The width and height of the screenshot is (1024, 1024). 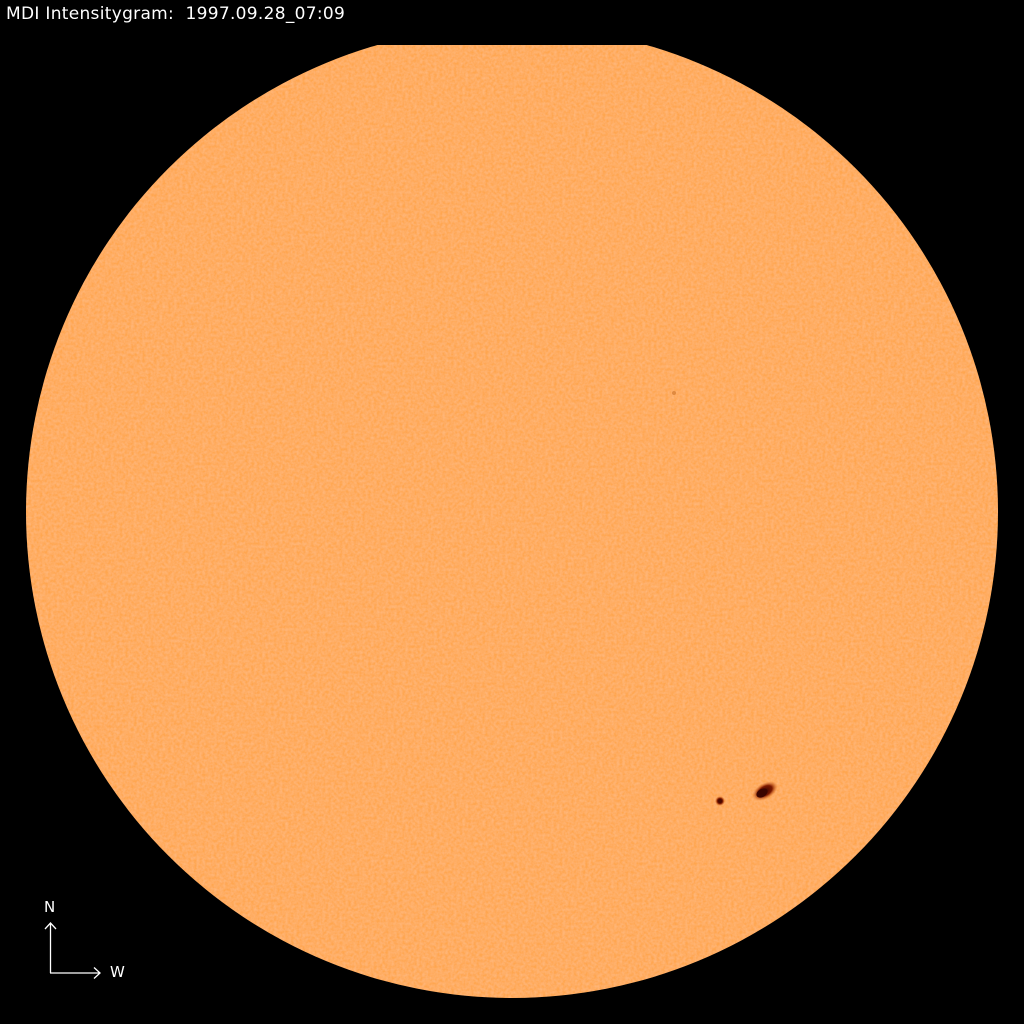 I want to click on sunspot-large-umbra, so click(x=762, y=793).